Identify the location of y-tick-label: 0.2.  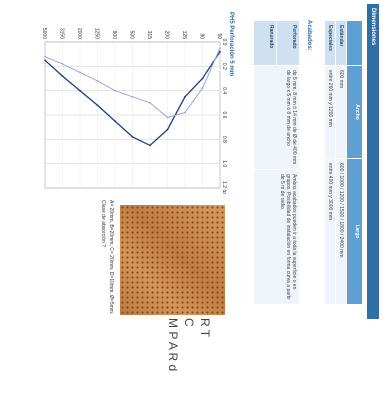
(224, 66).